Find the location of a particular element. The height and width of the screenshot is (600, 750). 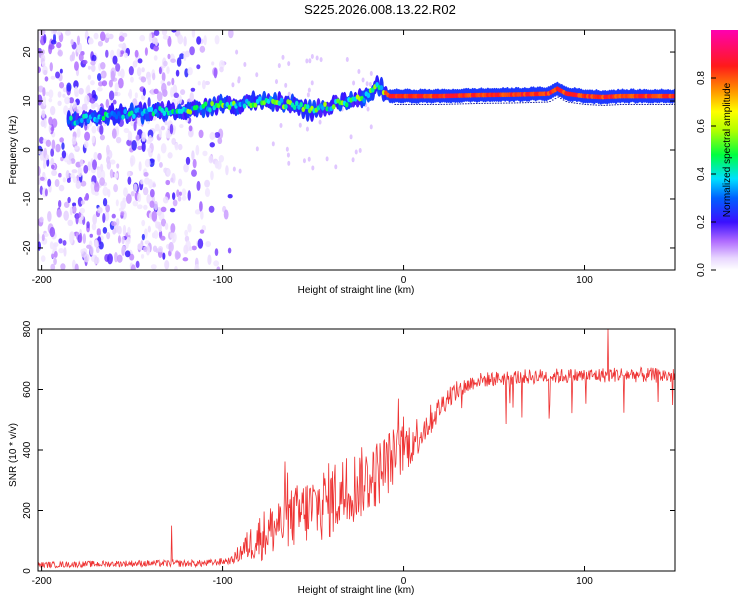

colorbar-gradient is located at coordinates (724, 150).